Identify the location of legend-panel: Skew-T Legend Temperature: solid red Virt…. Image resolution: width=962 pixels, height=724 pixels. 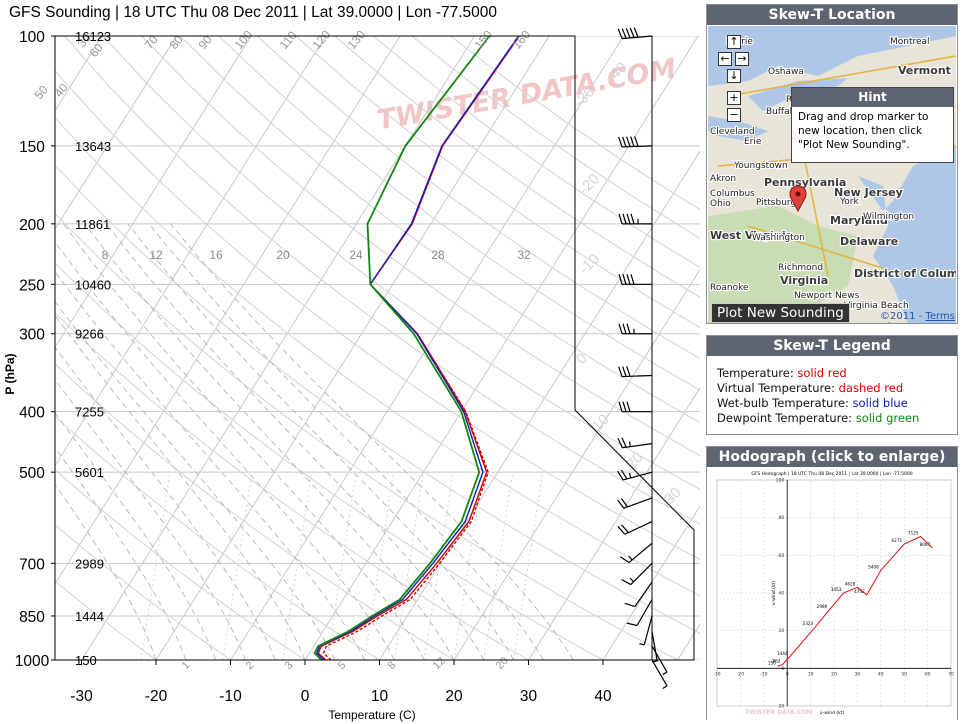
(832, 385).